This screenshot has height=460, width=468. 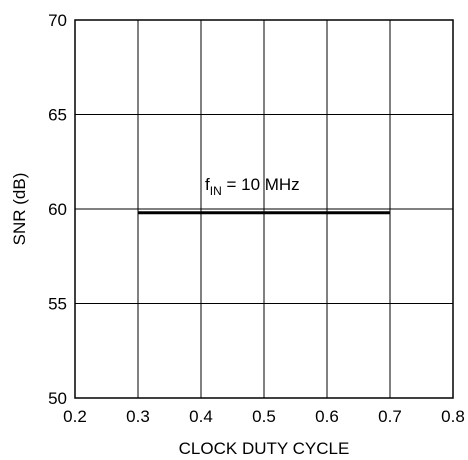 I want to click on x-tick-label: 0.5, so click(x=264, y=416).